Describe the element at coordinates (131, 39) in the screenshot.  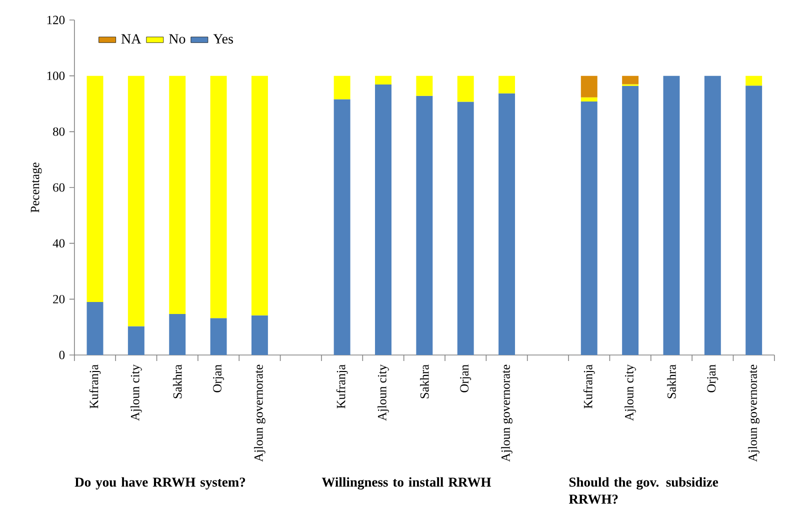
I see `legend-label: NA` at that location.